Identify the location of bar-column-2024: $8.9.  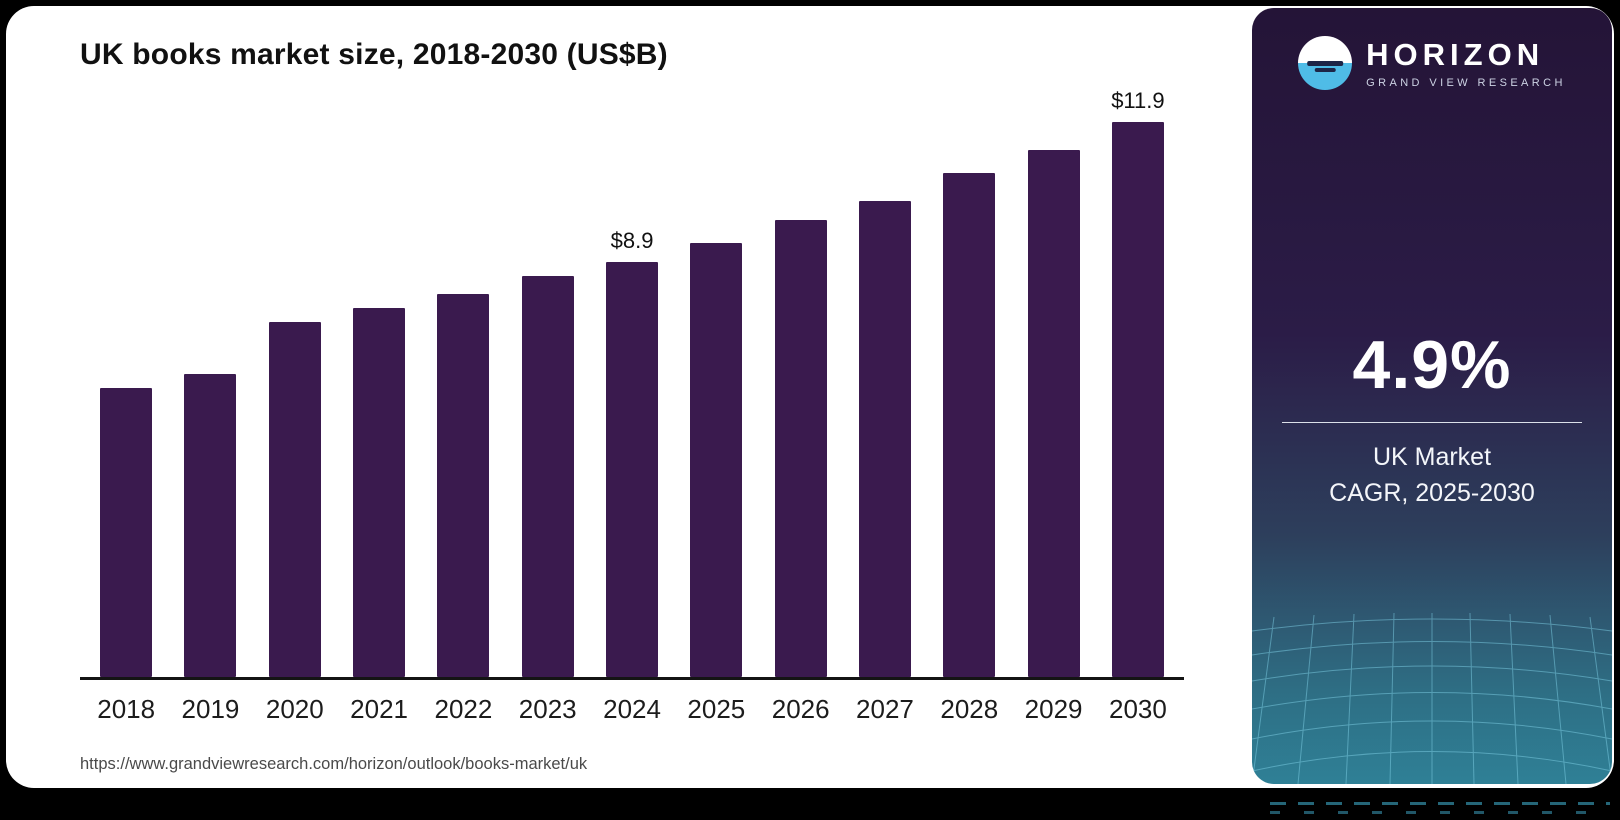
(632, 378).